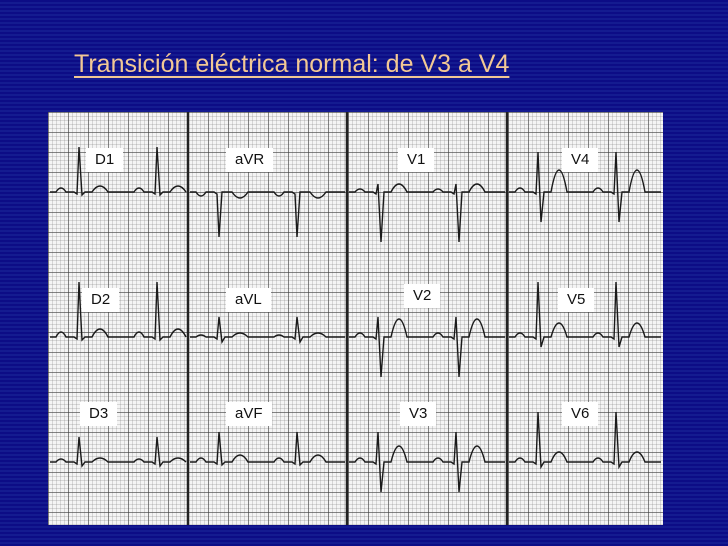 This screenshot has width=728, height=546. Describe the element at coordinates (267, 330) in the screenshot. I see `ecg-trace-avl` at that location.